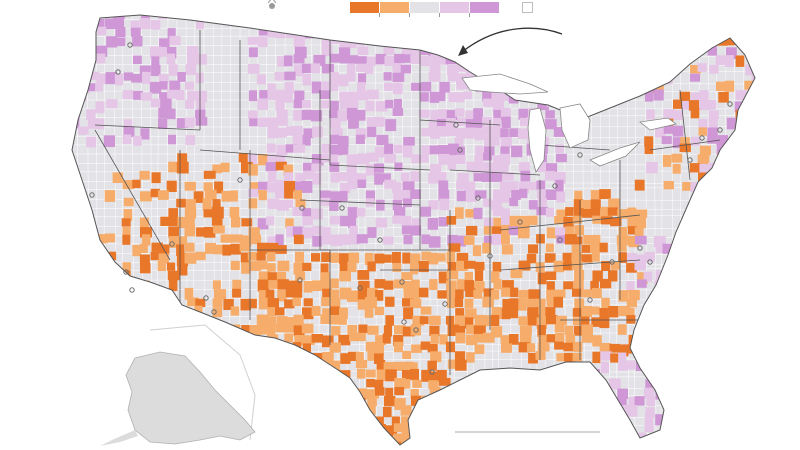 This screenshot has width=800, height=450. What do you see at coordinates (202, 382) in the screenshot?
I see `alaska-frame` at bounding box center [202, 382].